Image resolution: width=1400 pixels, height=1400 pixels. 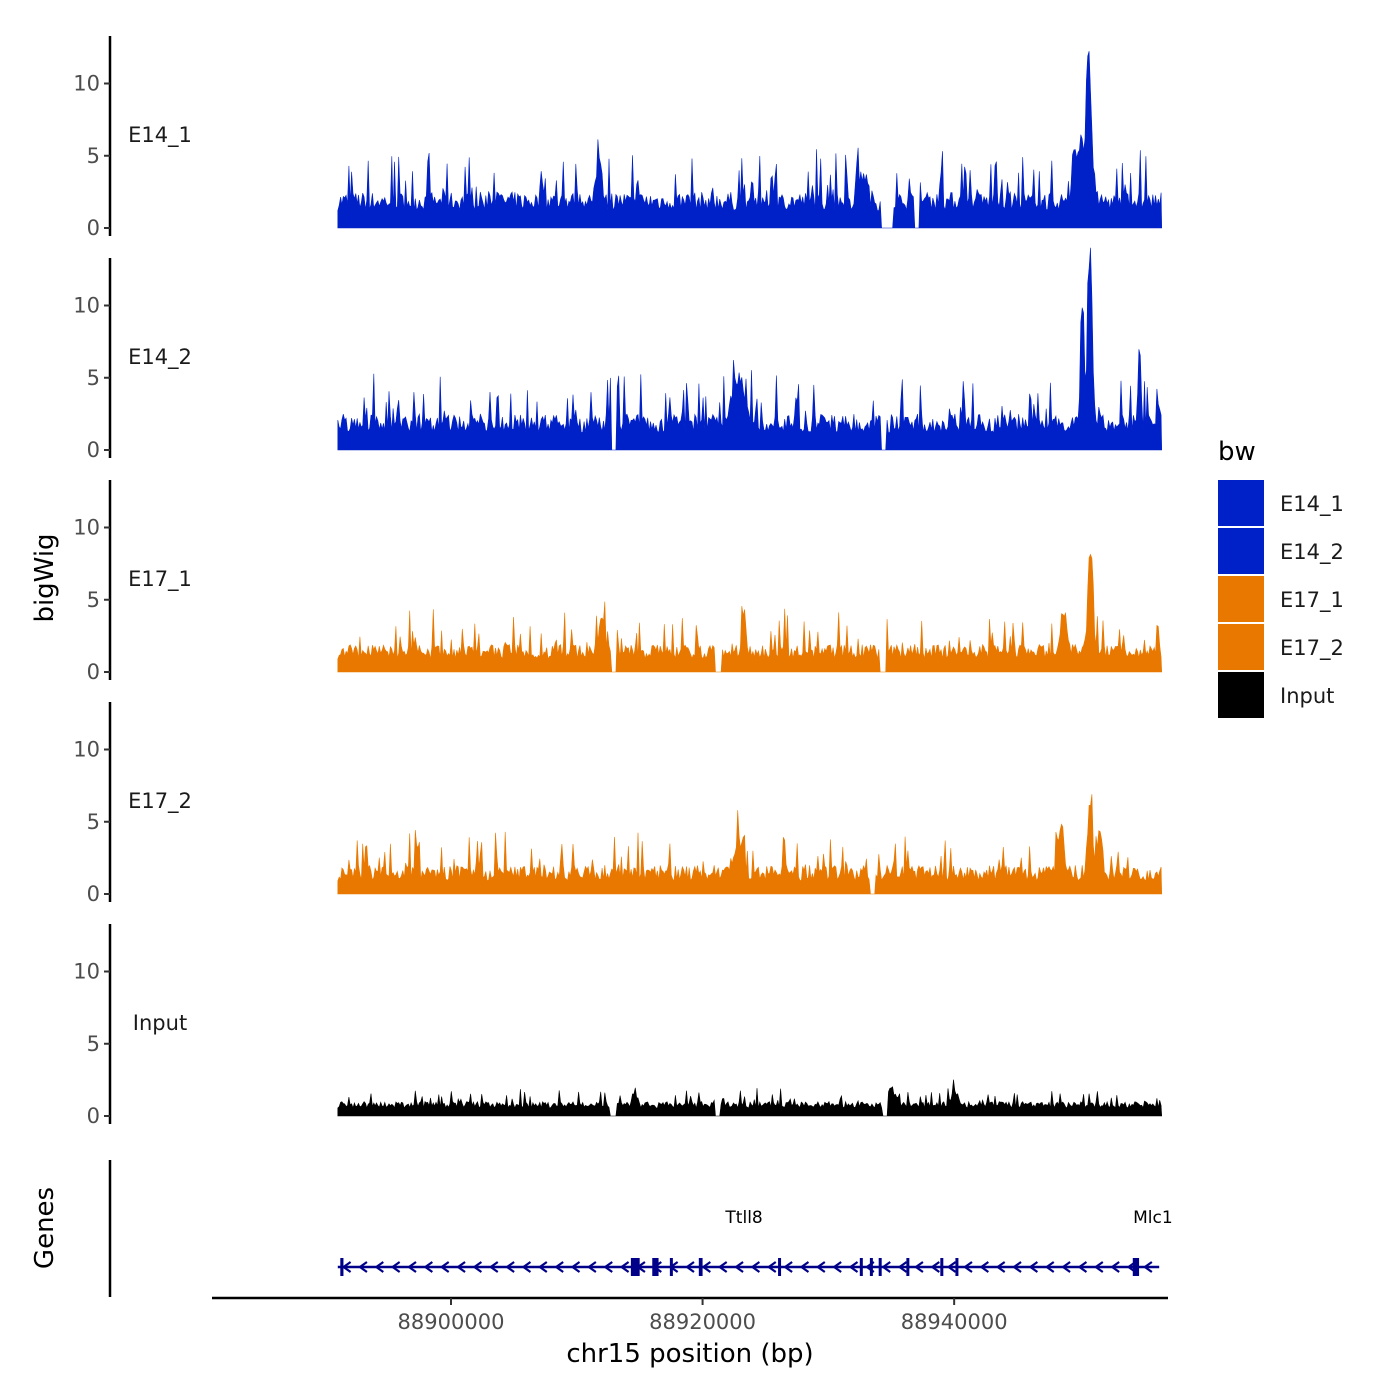 I want to click on track-Input: 0 5 10 Input, so click(x=618, y=1026).